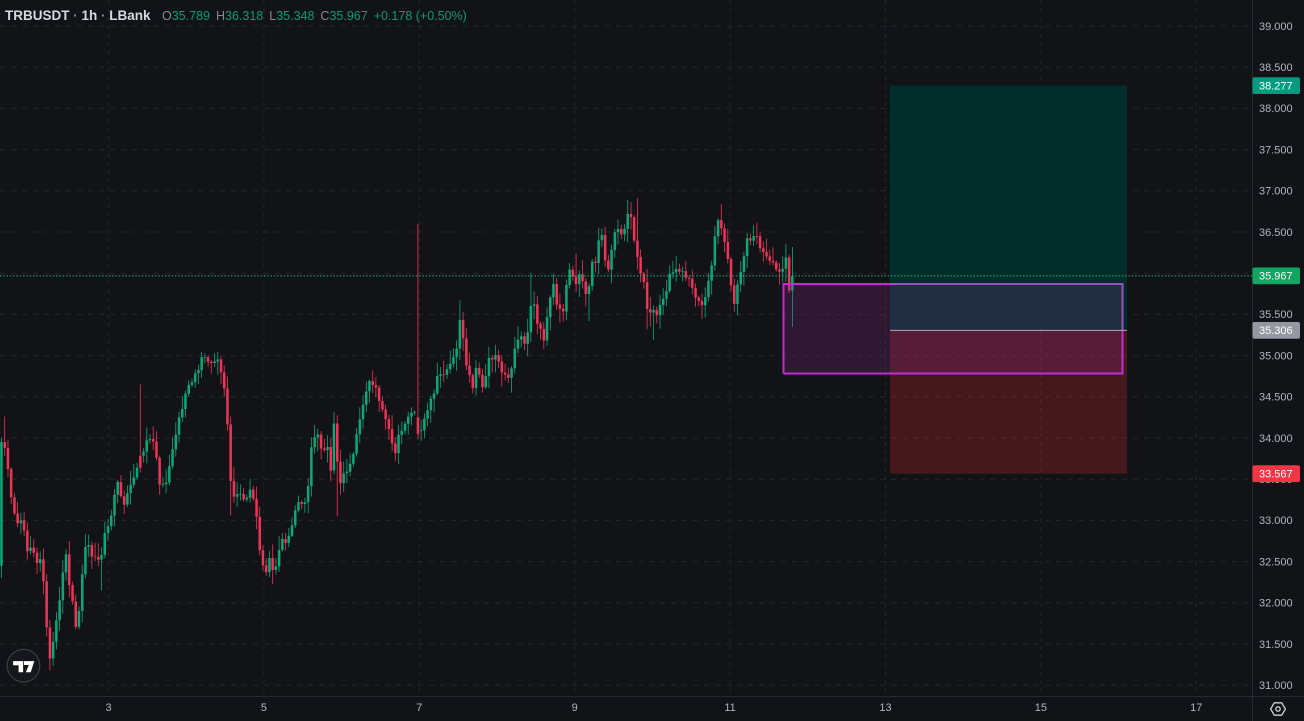 This screenshot has height=721, width=1304. I want to click on svg-text: 37.500, so click(1276, 150).